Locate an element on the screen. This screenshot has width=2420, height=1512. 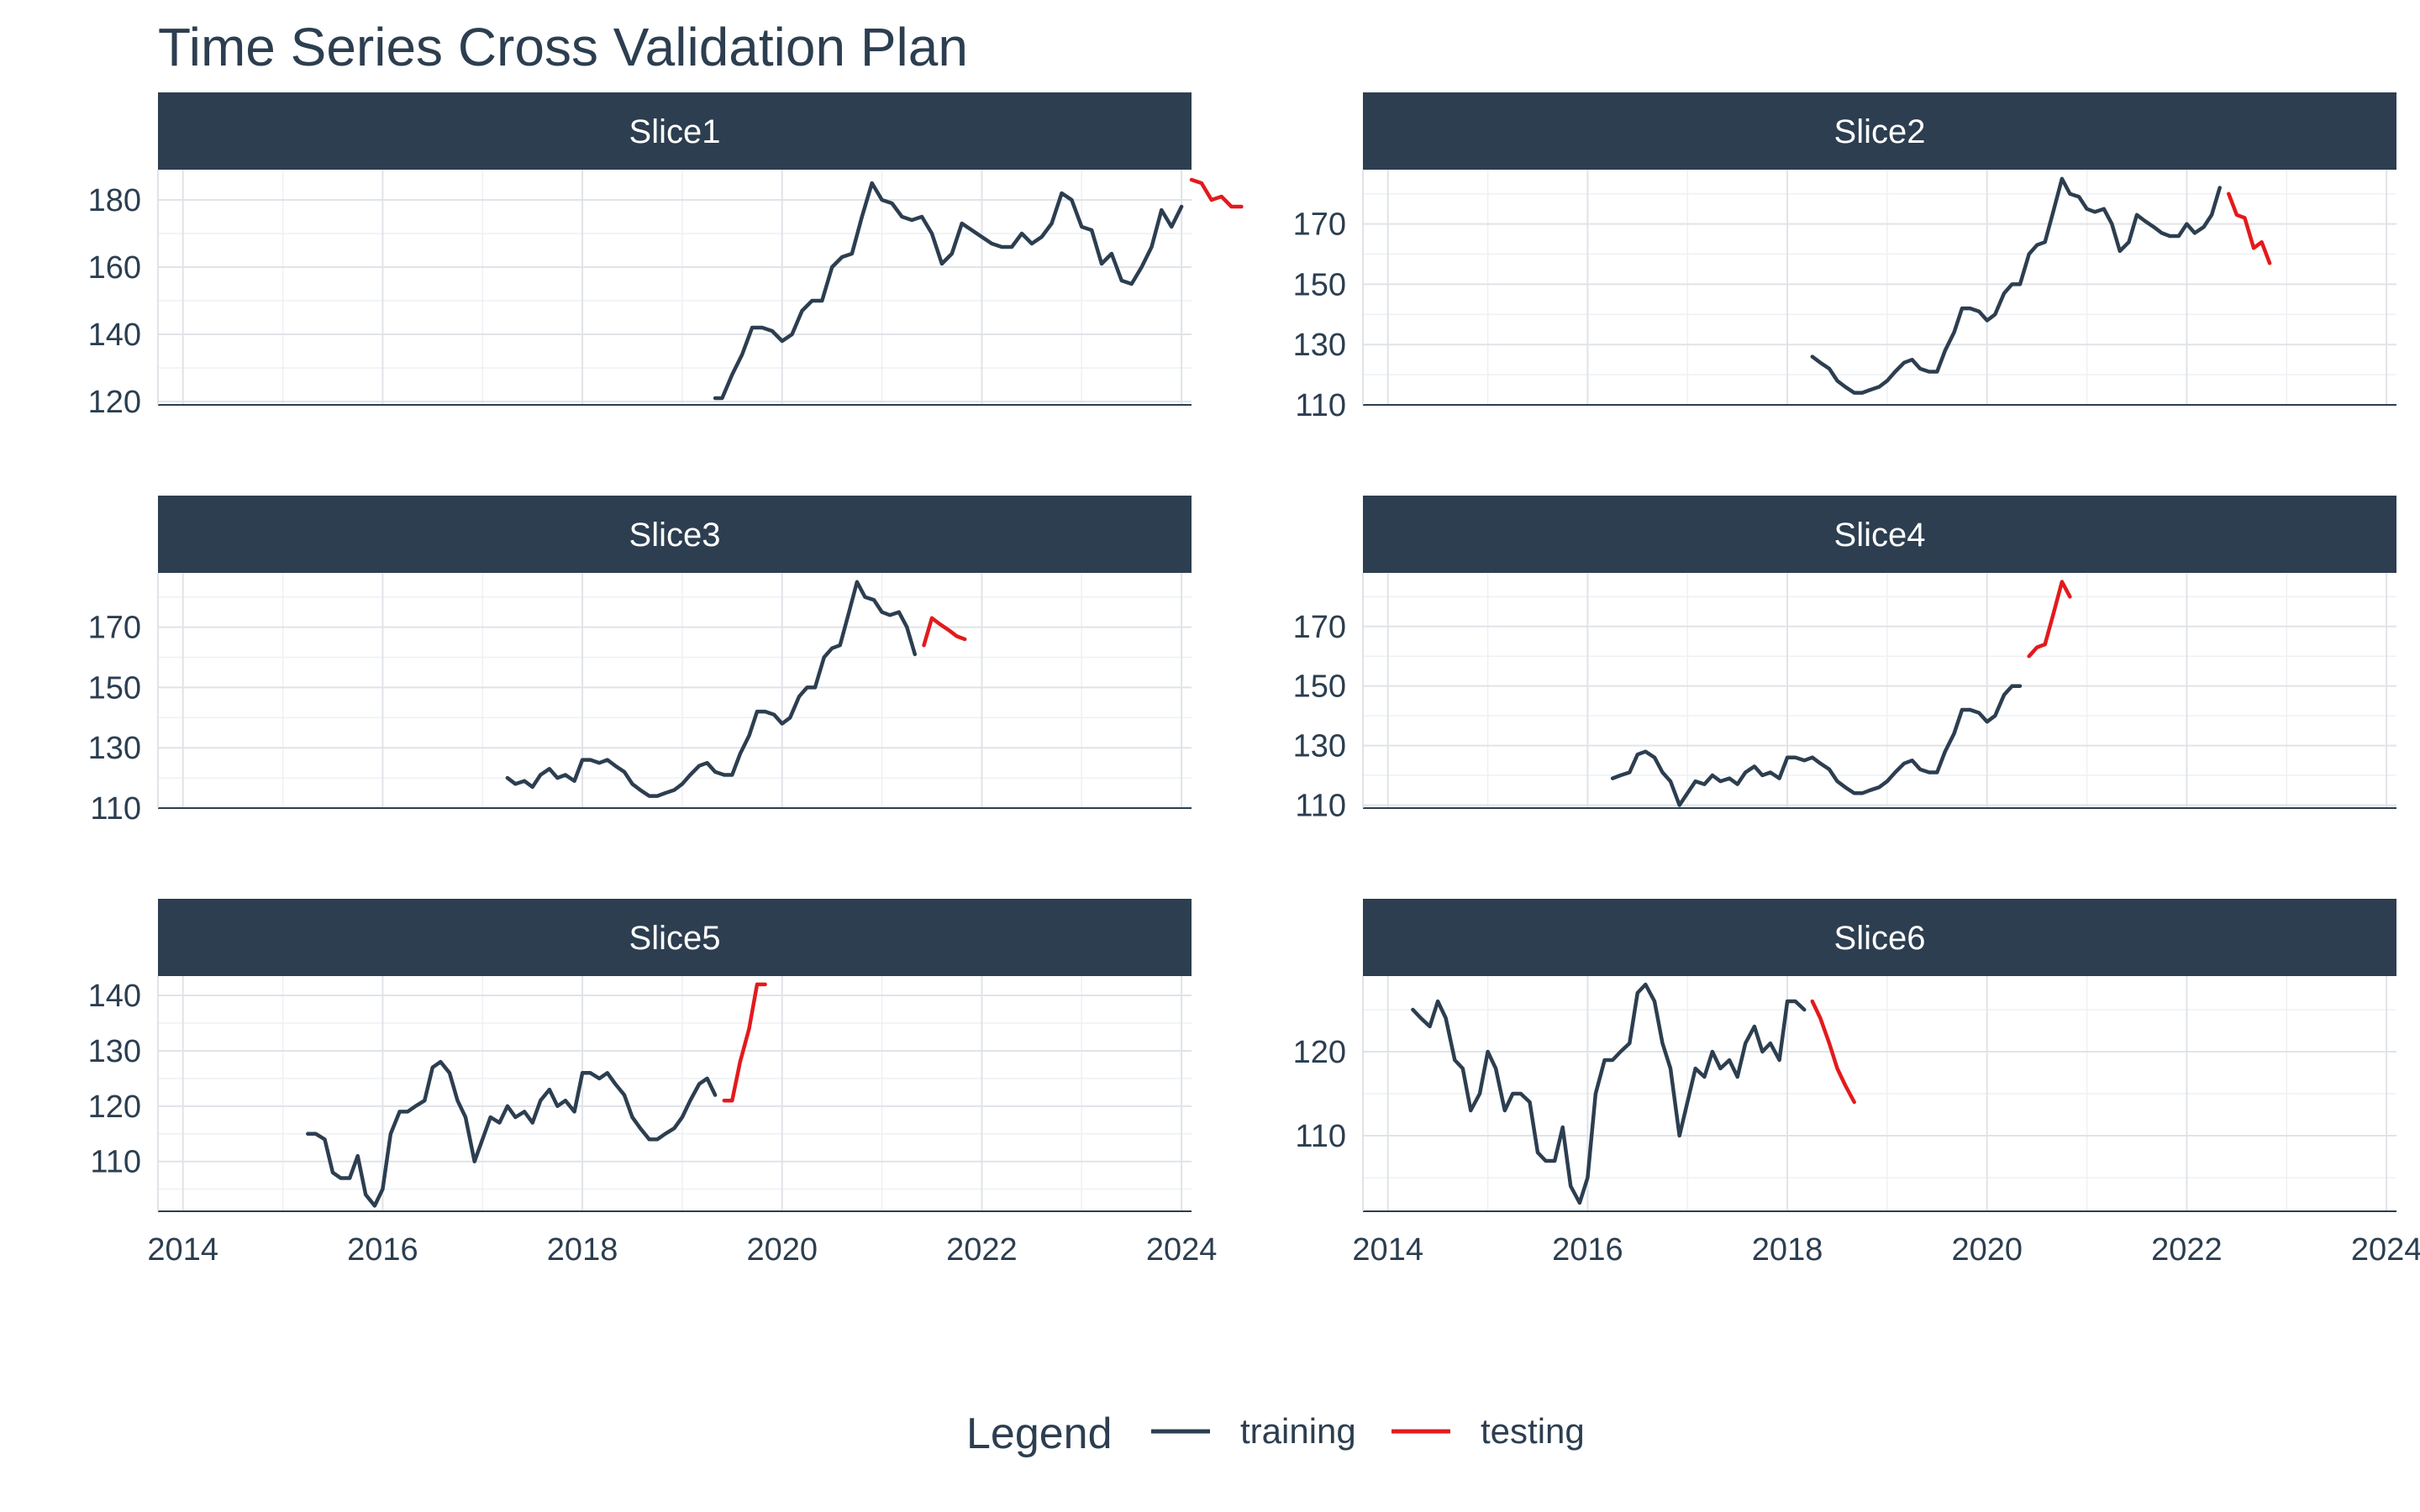
legend-label-testing: testing is located at coordinates (1533, 1431).